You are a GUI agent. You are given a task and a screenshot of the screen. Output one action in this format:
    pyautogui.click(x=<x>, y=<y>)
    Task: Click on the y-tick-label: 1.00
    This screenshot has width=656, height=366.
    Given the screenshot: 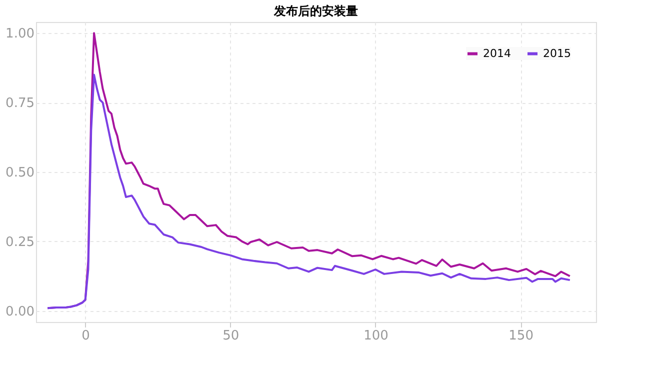 What is the action you would take?
    pyautogui.click(x=20, y=34)
    